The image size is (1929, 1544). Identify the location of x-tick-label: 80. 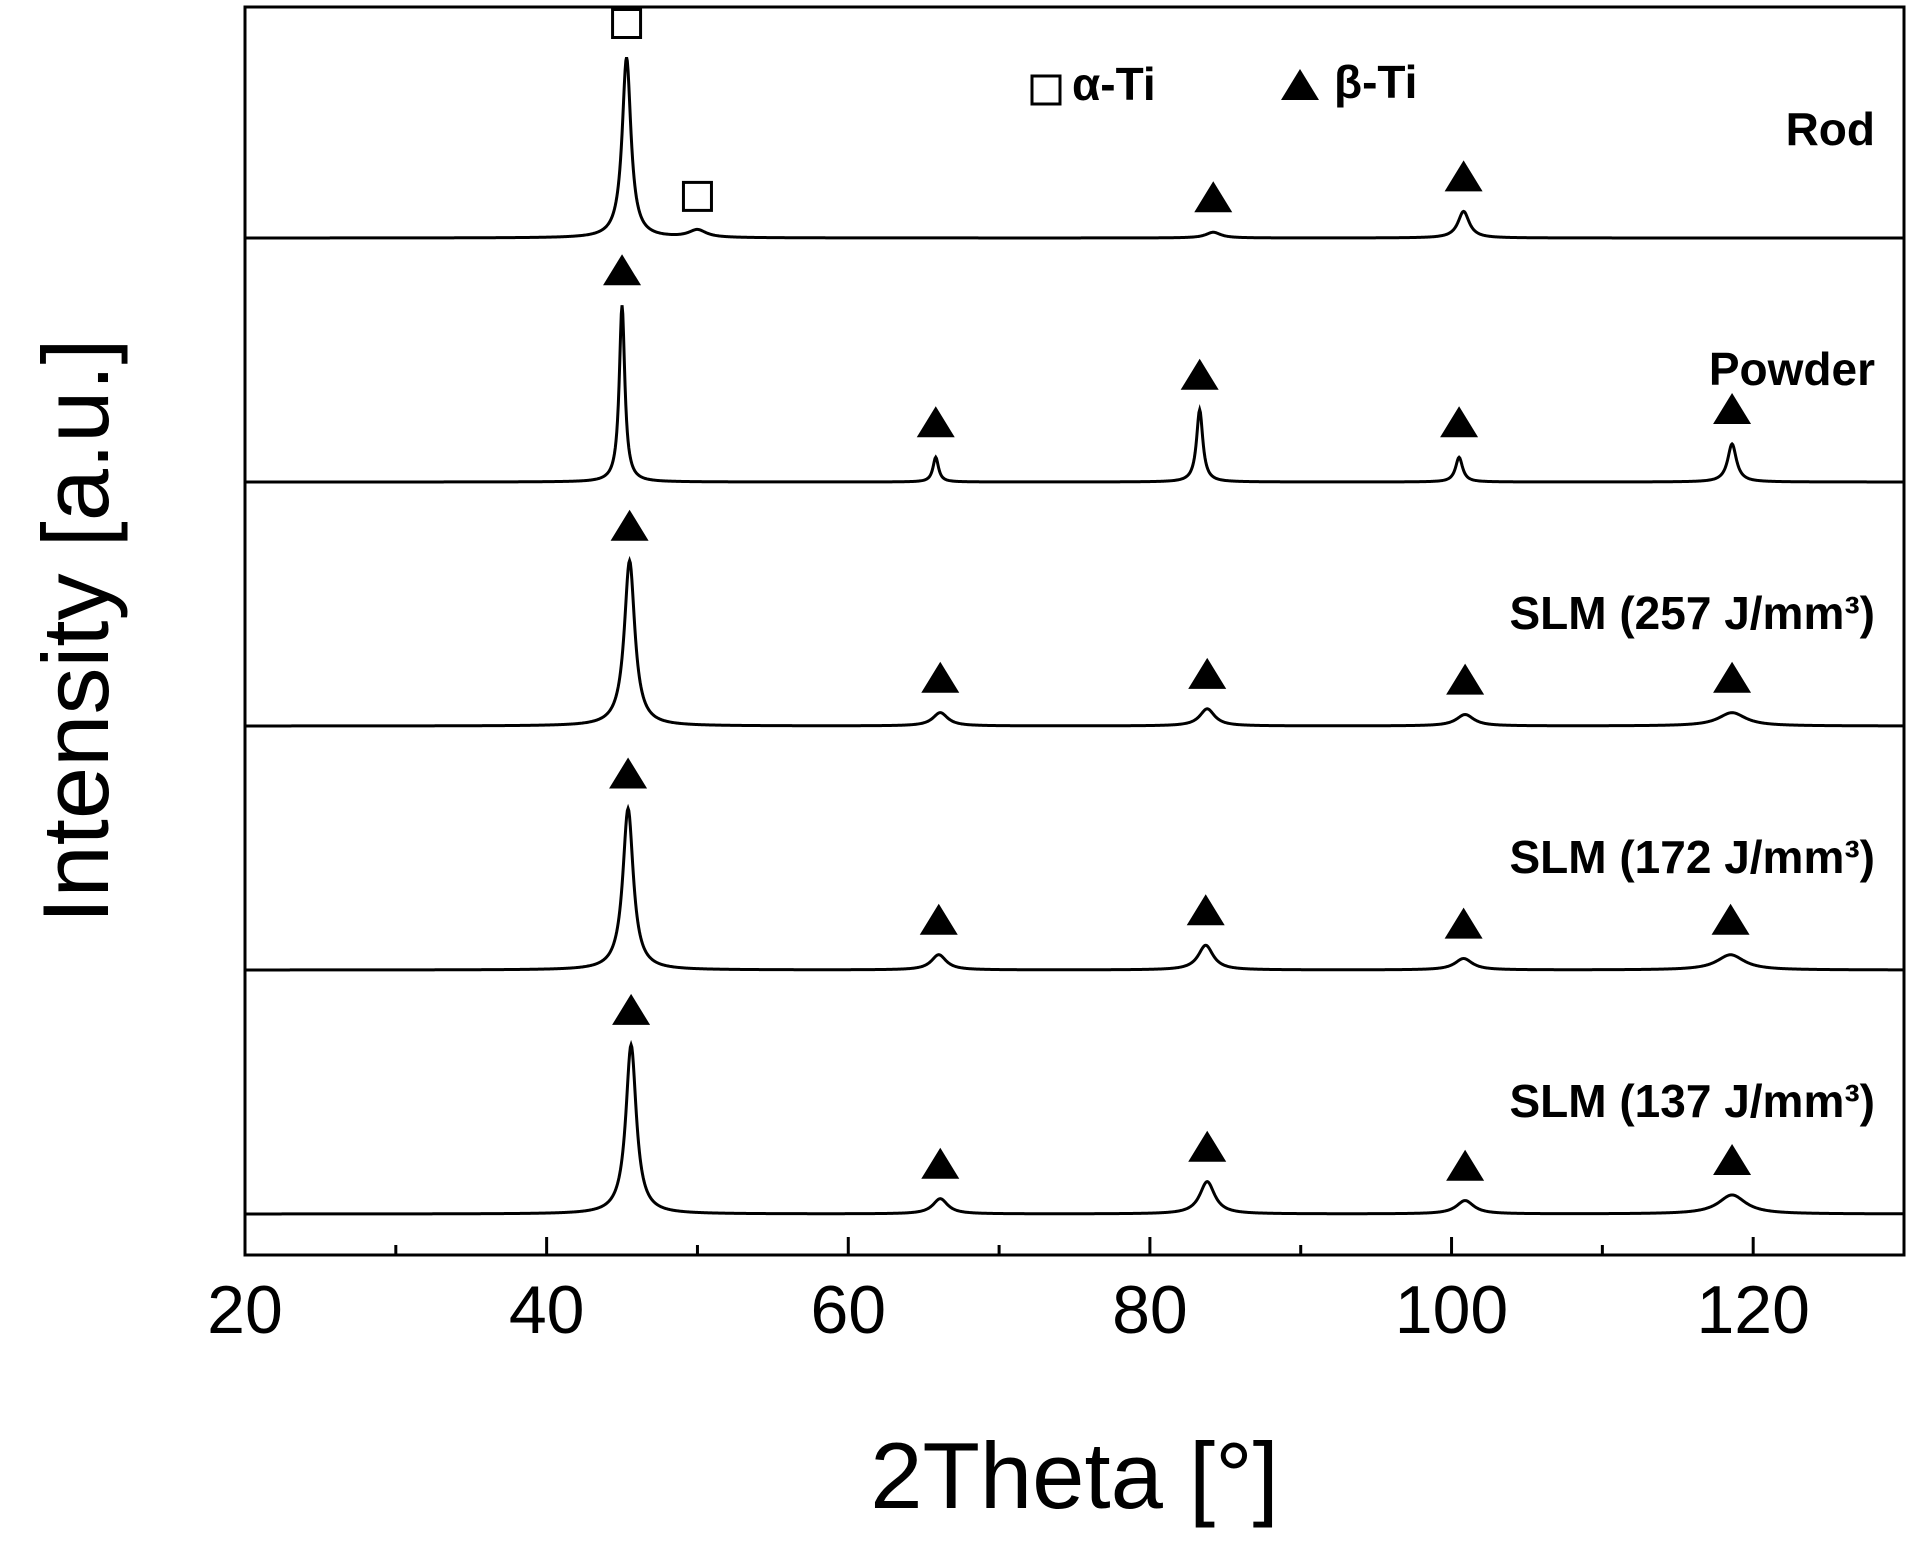
(1150, 1310).